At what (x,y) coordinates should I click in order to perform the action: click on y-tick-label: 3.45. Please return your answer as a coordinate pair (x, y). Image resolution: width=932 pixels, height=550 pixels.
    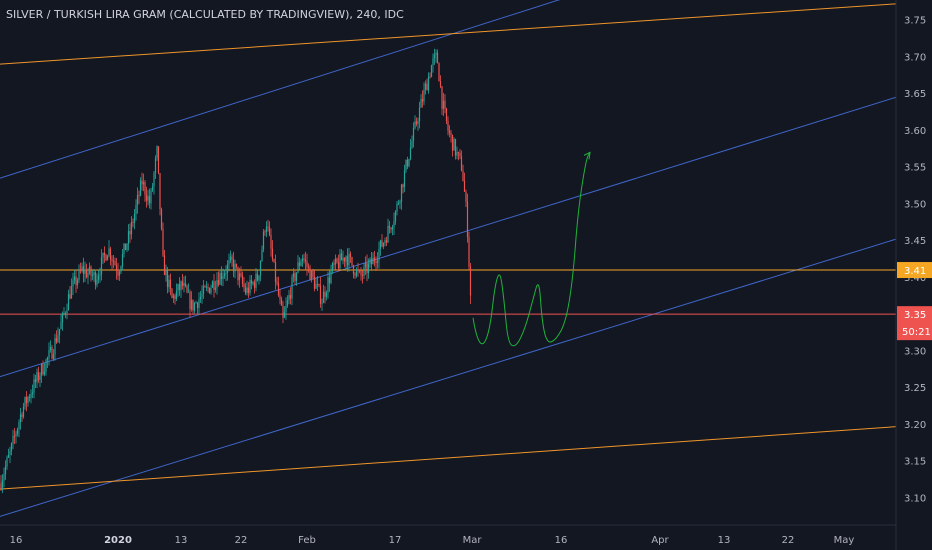
    Looking at the image, I should click on (915, 241).